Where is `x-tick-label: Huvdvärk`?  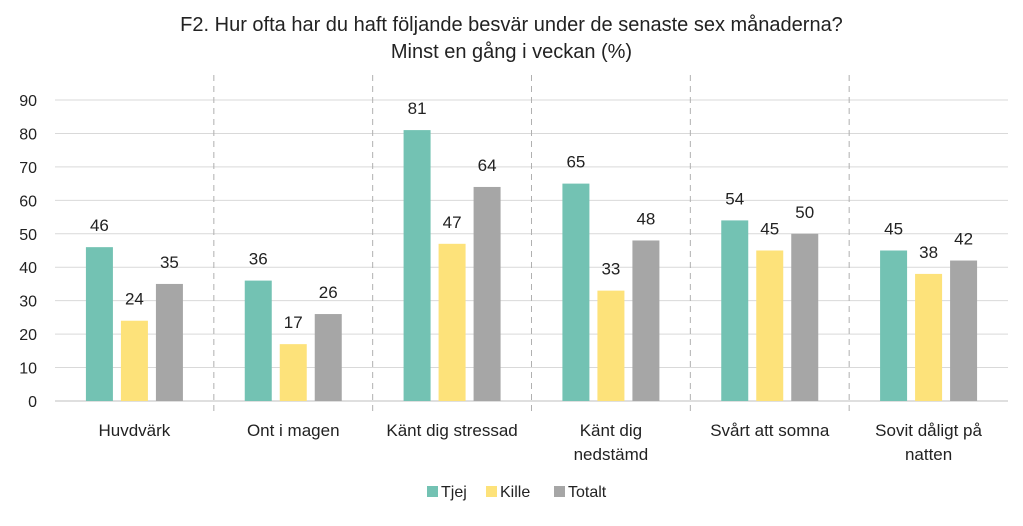 x-tick-label: Huvdvärk is located at coordinates (135, 430).